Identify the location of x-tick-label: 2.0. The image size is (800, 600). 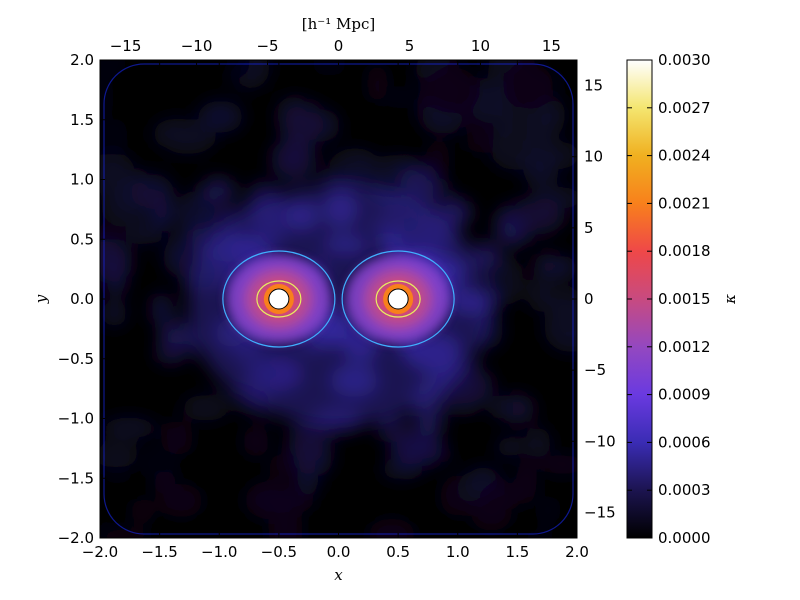
(577, 552).